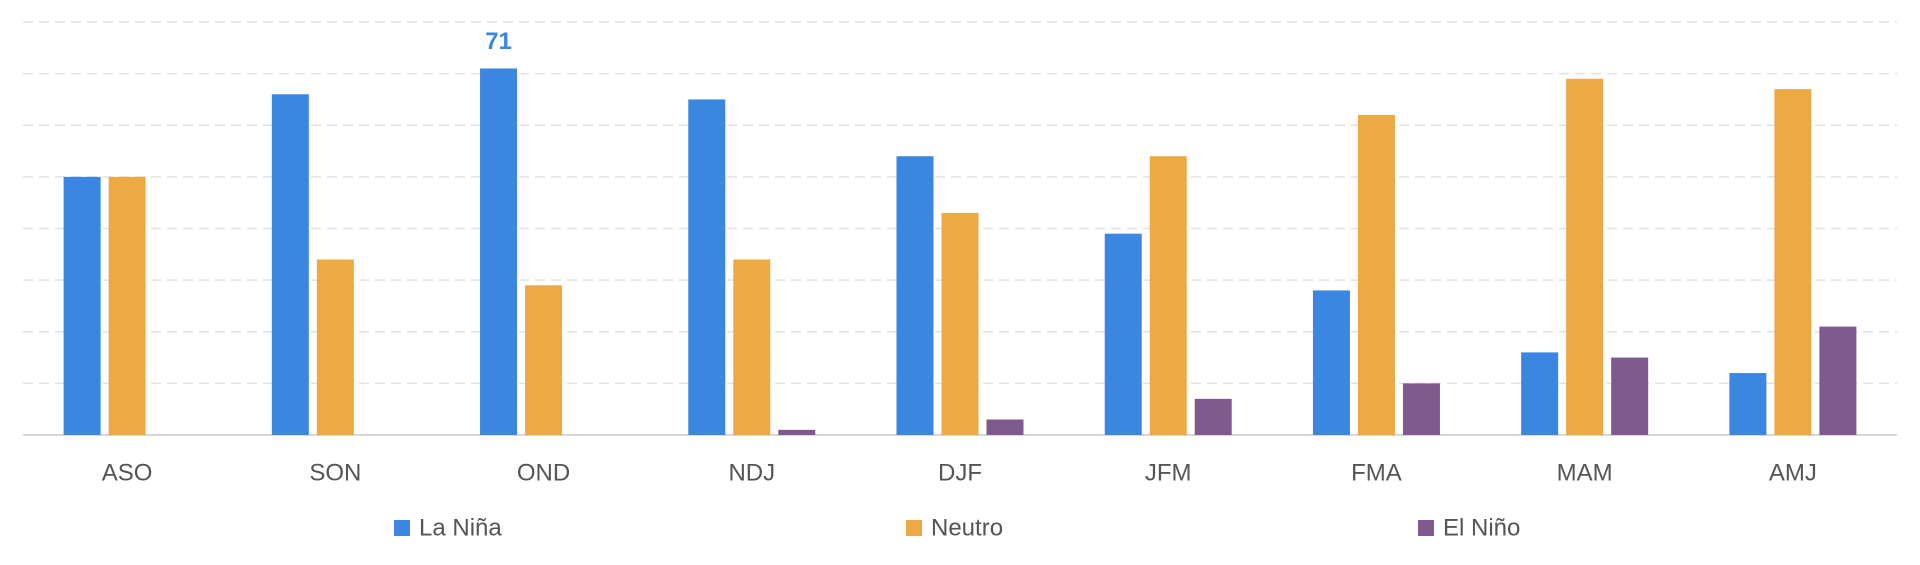  Describe the element at coordinates (498, 41) in the screenshot. I see `data-label: 71` at that location.